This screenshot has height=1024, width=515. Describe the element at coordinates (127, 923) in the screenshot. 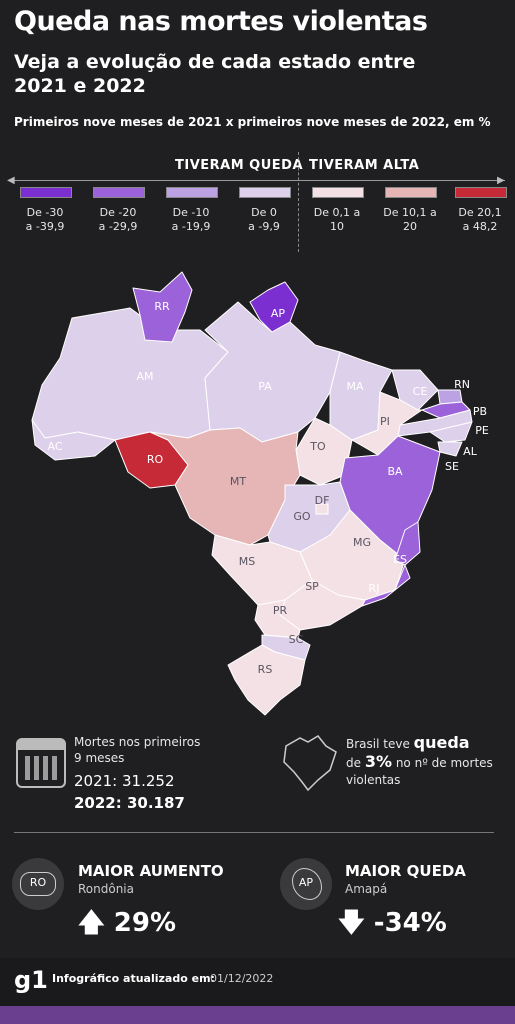

I see `increase-value: 🡅 29%` at that location.